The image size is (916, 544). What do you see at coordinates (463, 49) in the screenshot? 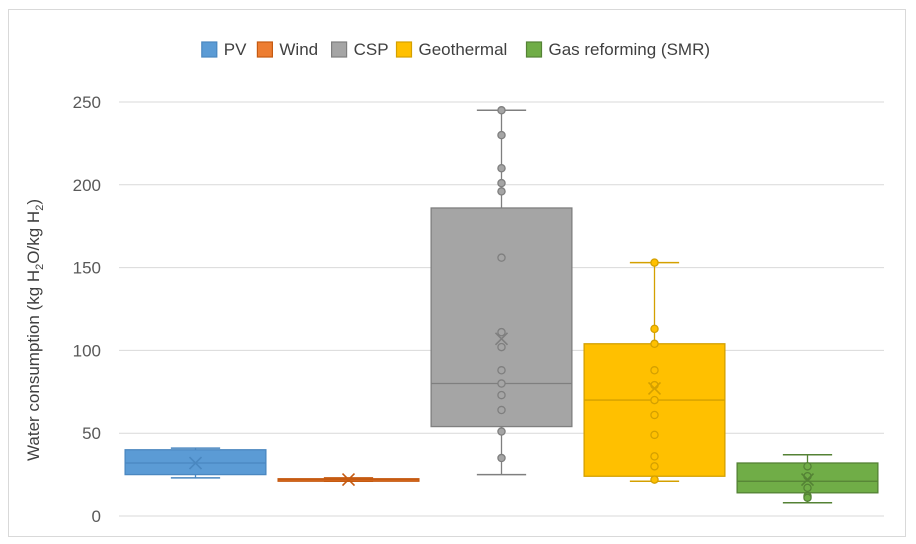
I see `legend-label: Geothermal` at bounding box center [463, 49].